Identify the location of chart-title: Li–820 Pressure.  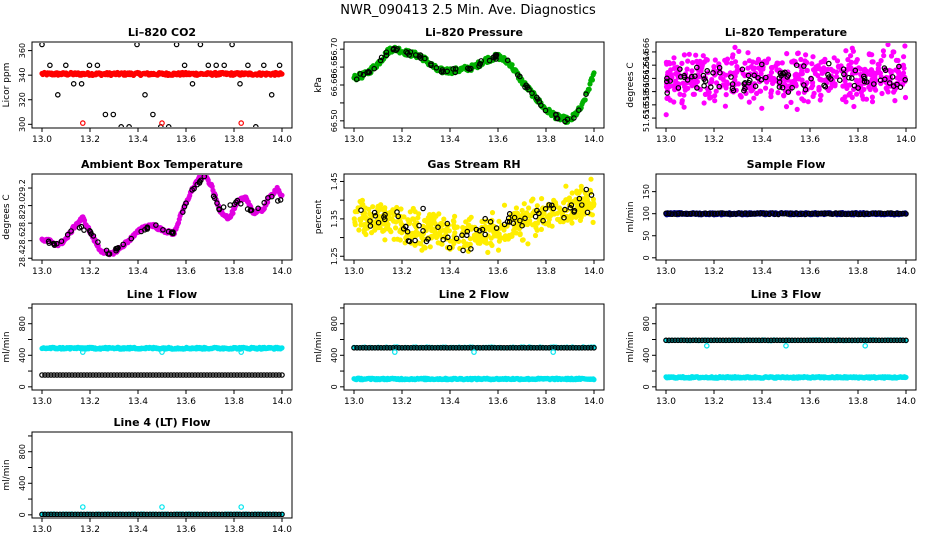
(474, 32).